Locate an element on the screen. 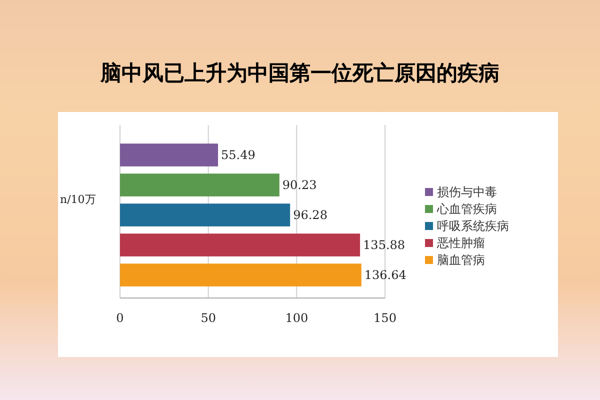 Image resolution: width=600 pixels, height=400 pixels. legend-label: 恶性肿瘤 is located at coordinates (460, 243).